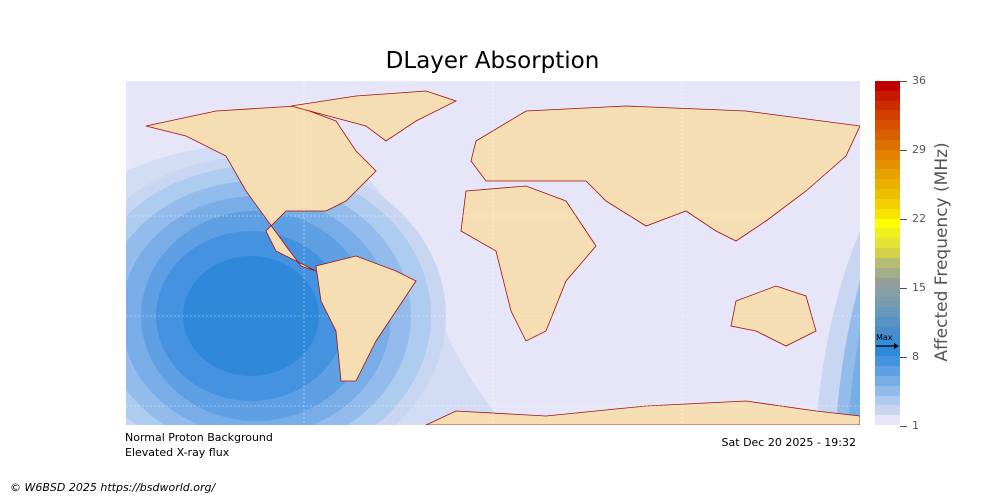  Describe the element at coordinates (887, 346) in the screenshot. I see `arrow-right-icon` at that location.